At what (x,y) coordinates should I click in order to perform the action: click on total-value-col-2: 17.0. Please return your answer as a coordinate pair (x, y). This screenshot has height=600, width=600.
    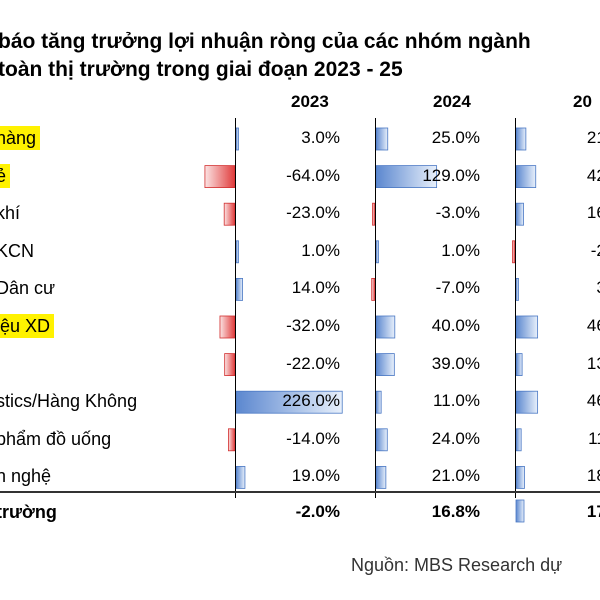
    Looking at the image, I should click on (593, 511).